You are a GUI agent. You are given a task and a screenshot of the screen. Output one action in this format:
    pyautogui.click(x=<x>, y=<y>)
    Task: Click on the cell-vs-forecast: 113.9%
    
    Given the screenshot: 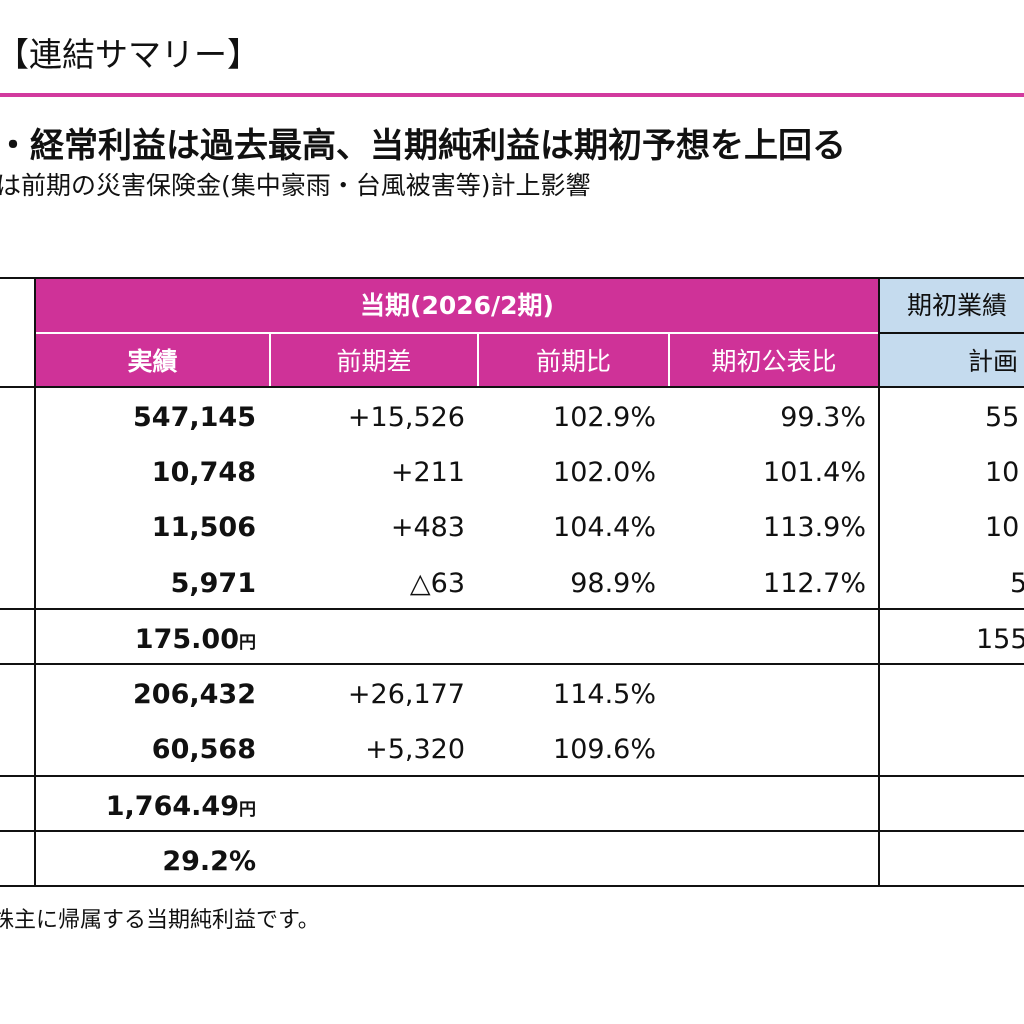 What is the action you would take?
    pyautogui.click(x=768, y=528)
    